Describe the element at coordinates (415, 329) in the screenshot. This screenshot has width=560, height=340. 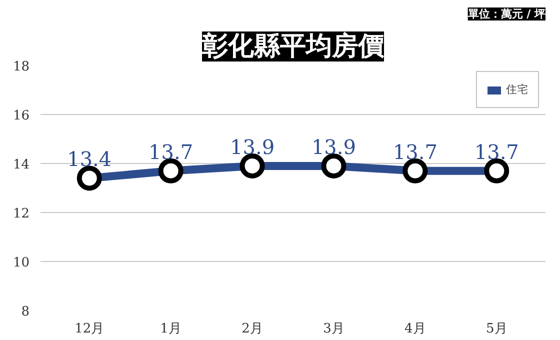
I see `x-tick-label: 4月` at that location.